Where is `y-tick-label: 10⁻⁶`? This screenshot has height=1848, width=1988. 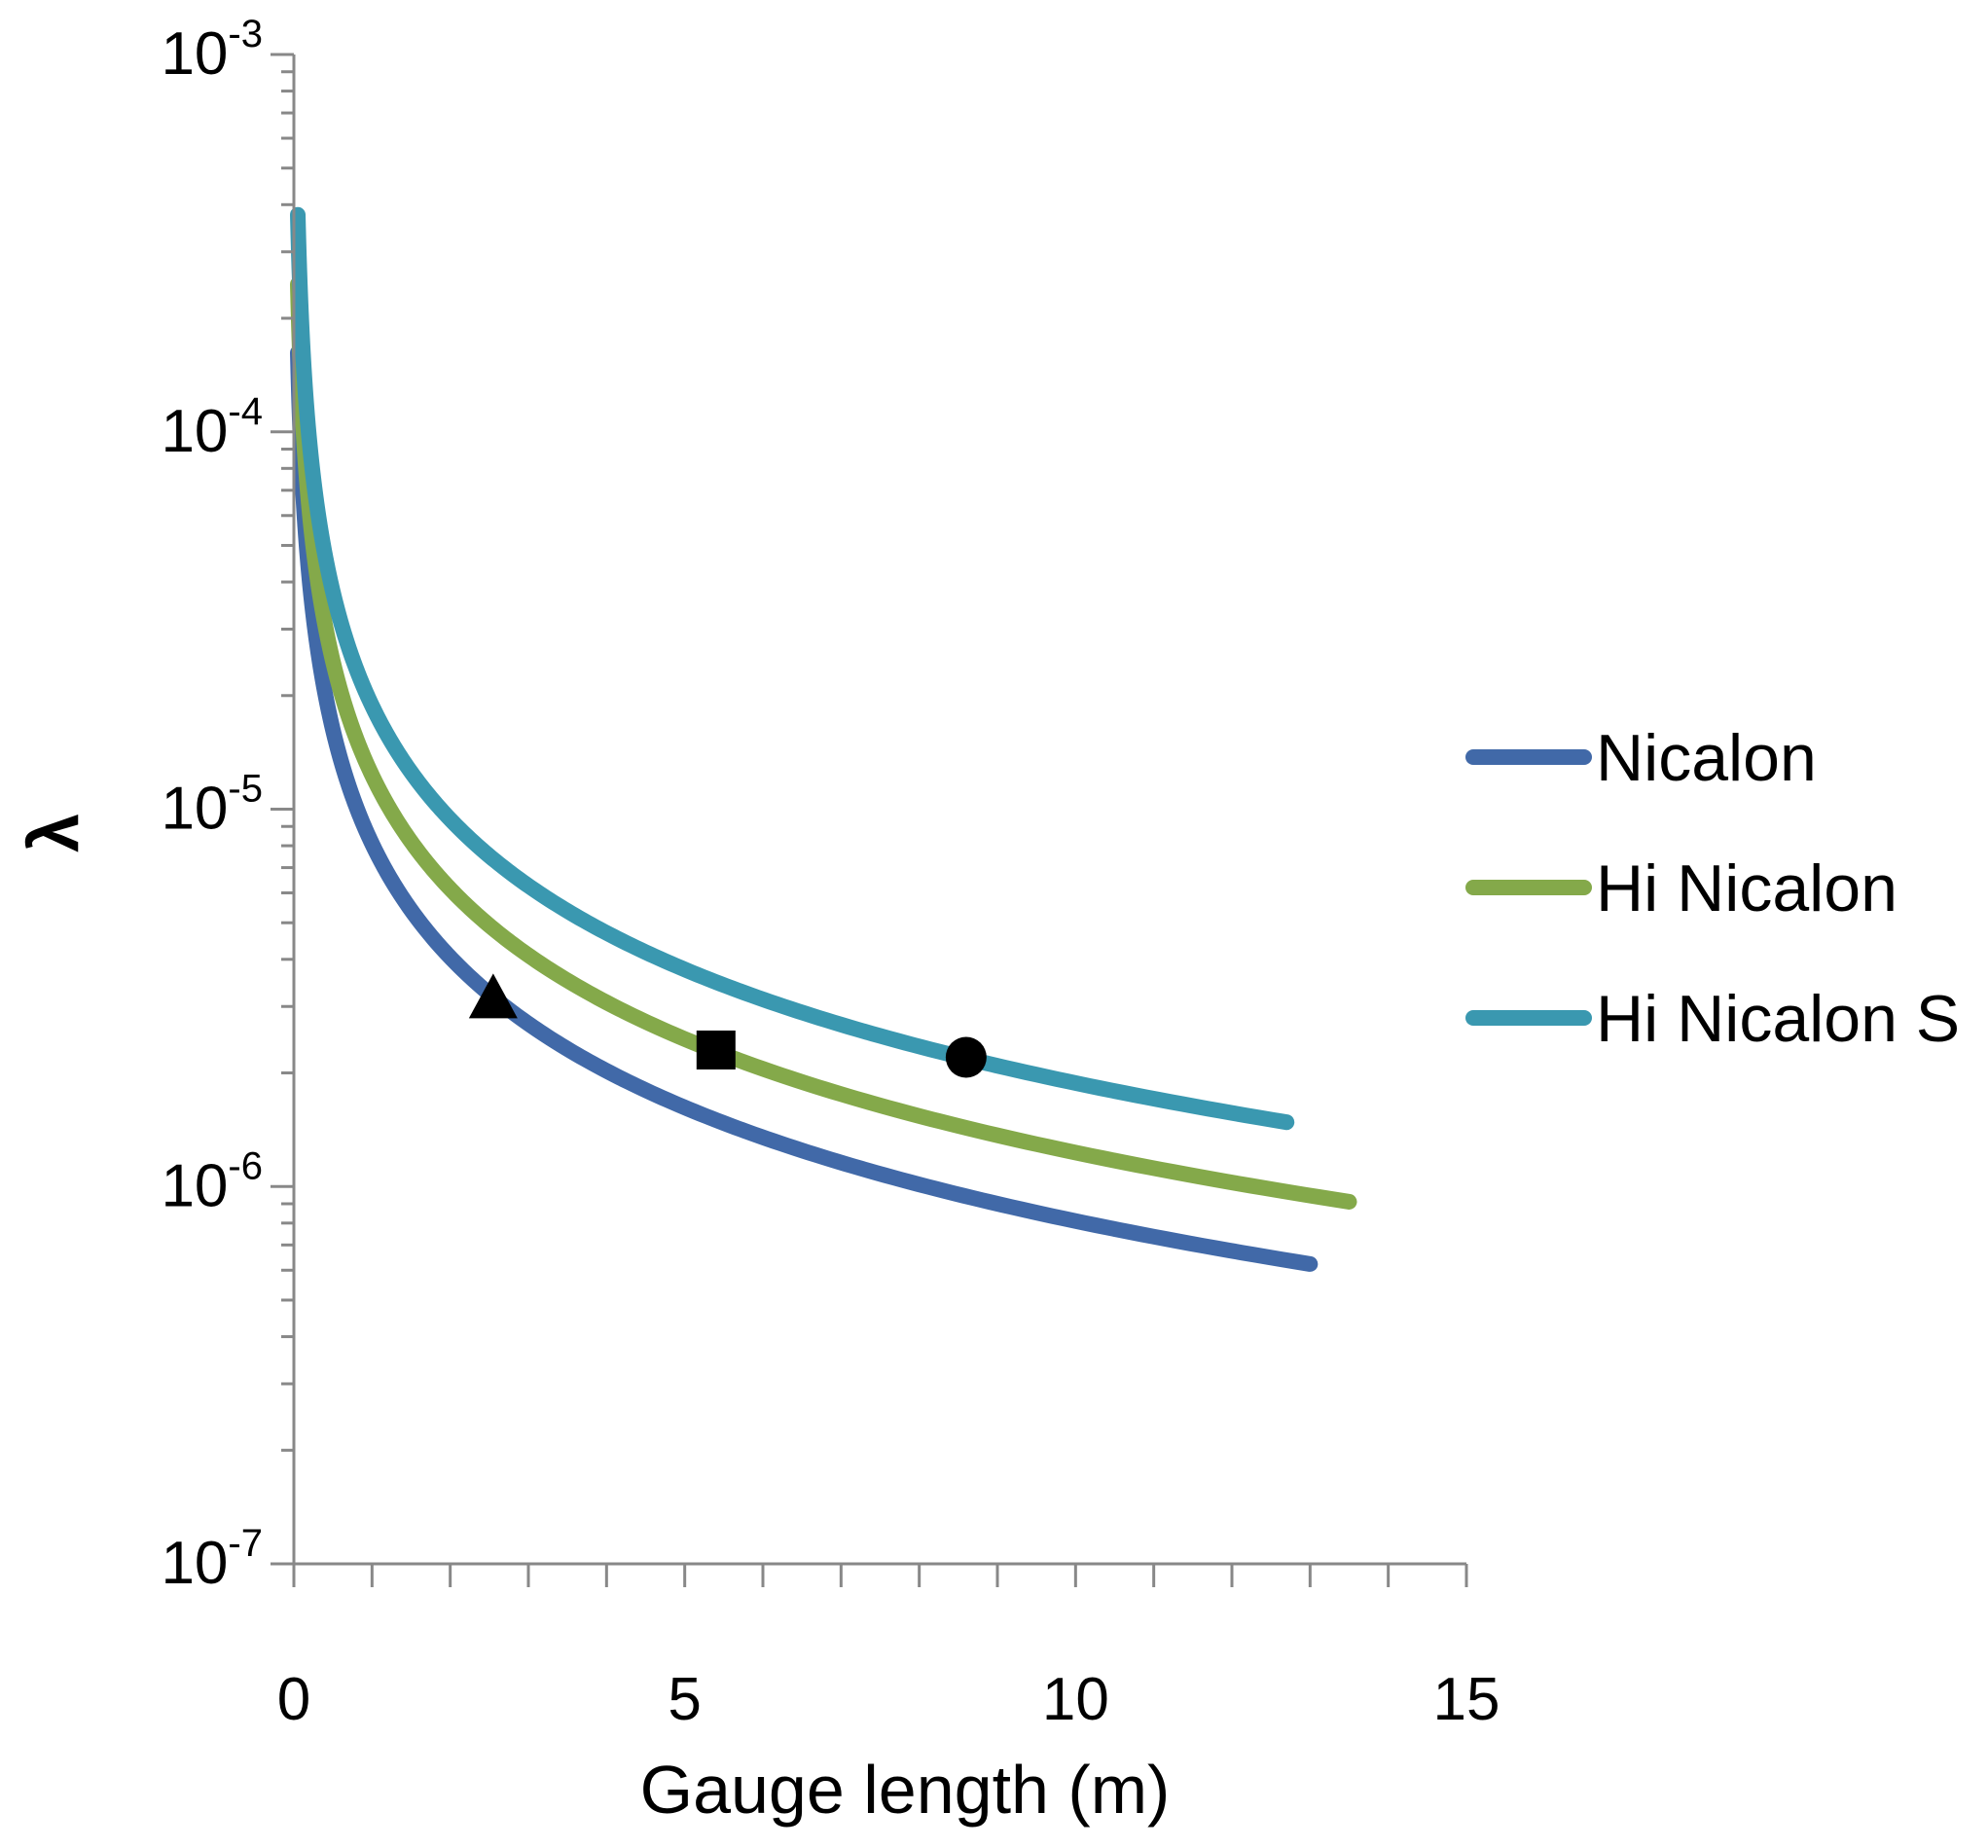 y-tick-label: 10⁻⁶ is located at coordinates (212, 1181).